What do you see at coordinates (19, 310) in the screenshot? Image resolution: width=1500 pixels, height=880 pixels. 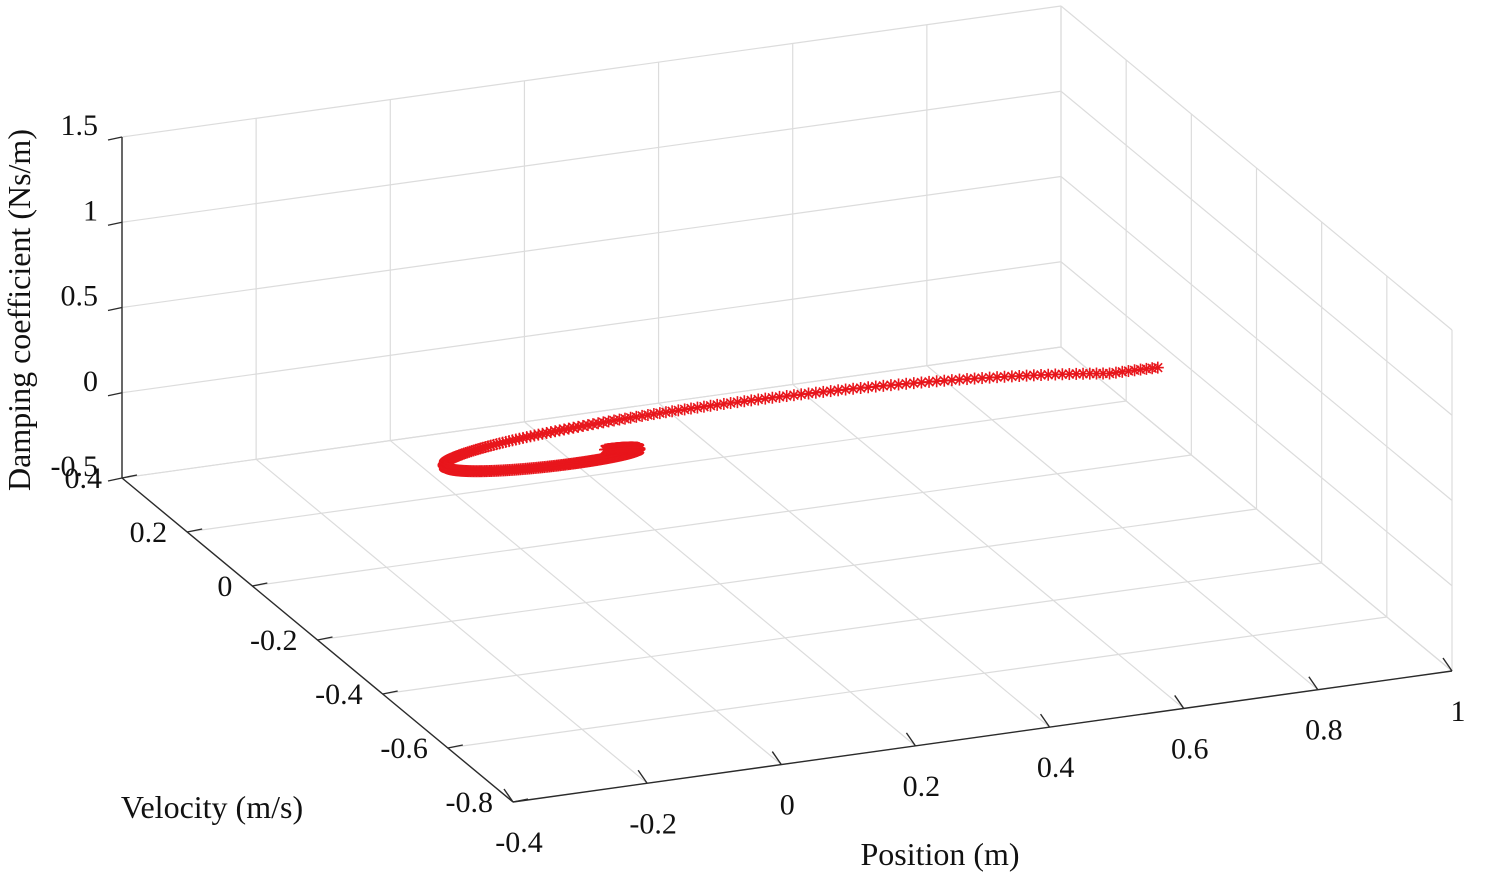 I see `z-axis-label: Damping coefficient (Ns/m)` at bounding box center [19, 310].